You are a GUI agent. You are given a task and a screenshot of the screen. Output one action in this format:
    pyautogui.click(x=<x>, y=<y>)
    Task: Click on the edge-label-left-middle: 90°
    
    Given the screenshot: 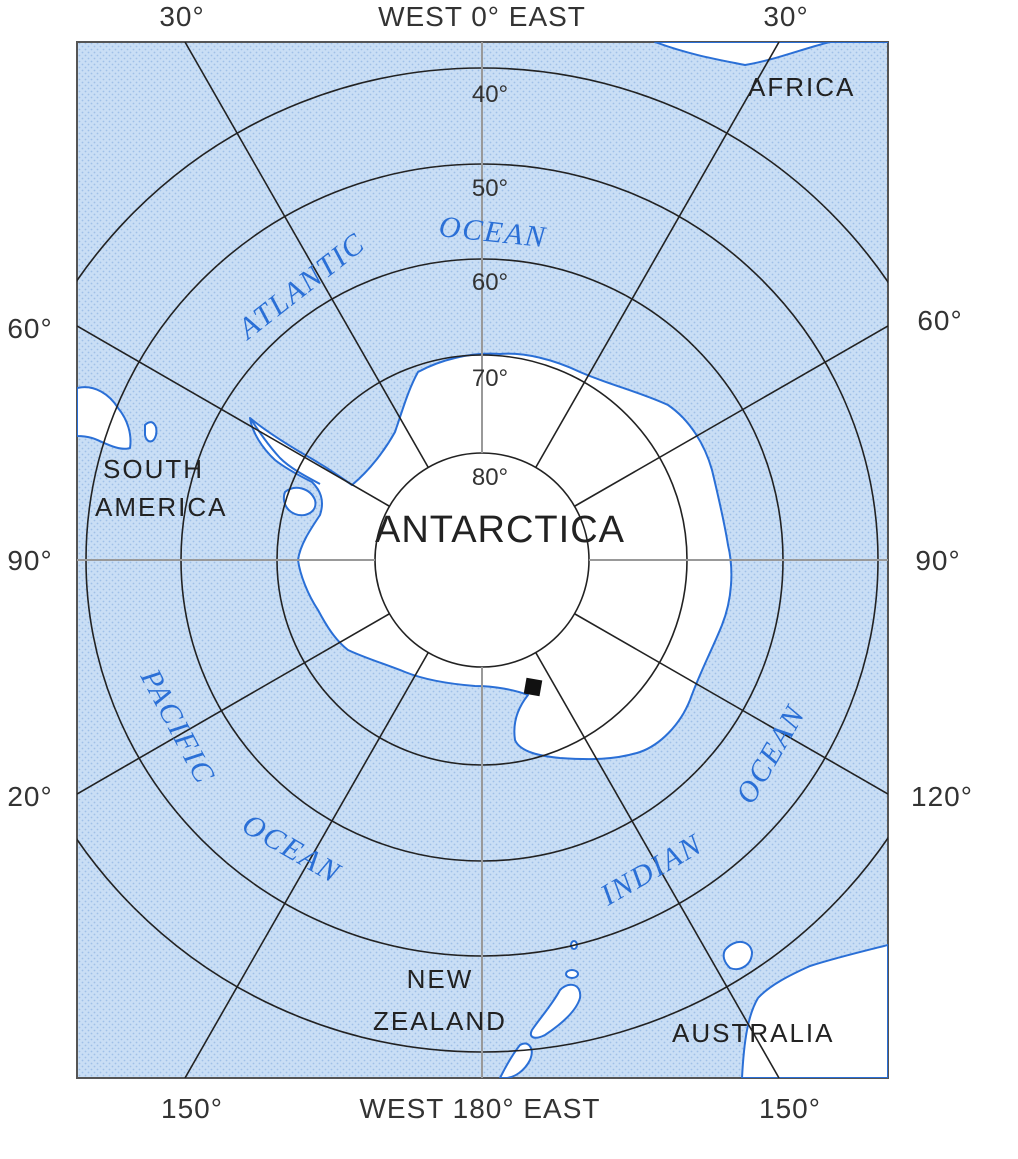 What is the action you would take?
    pyautogui.click(x=29, y=560)
    